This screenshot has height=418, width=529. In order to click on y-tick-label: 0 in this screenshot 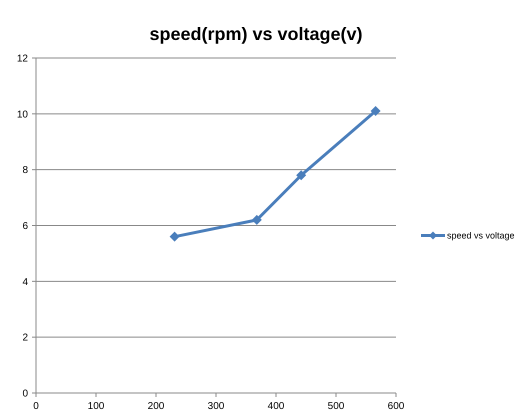, I will do `click(25, 394)`.